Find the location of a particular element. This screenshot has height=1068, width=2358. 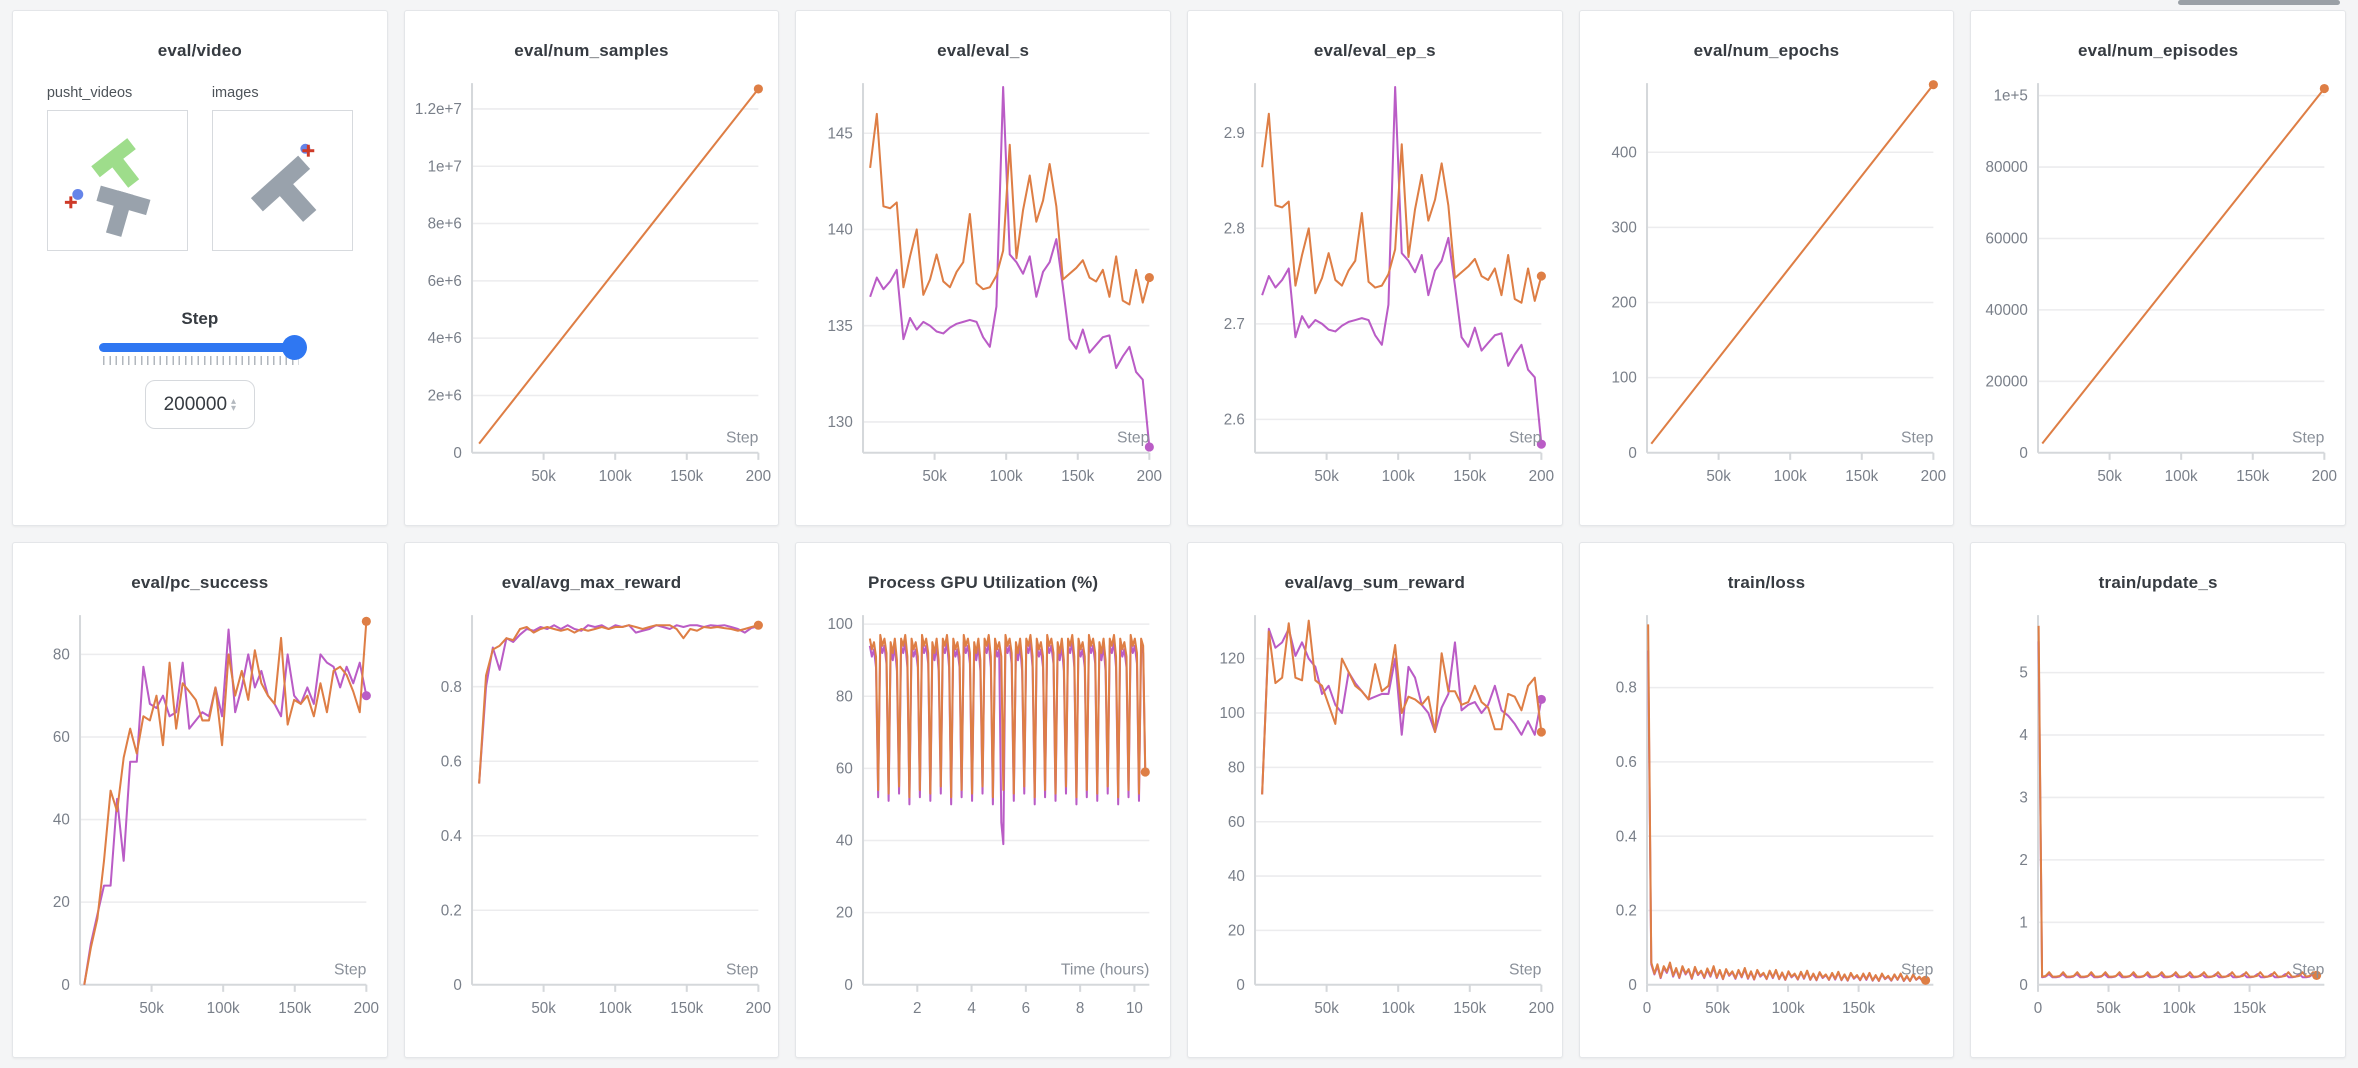

stepper-up-icon: ▴ is located at coordinates (234, 401).